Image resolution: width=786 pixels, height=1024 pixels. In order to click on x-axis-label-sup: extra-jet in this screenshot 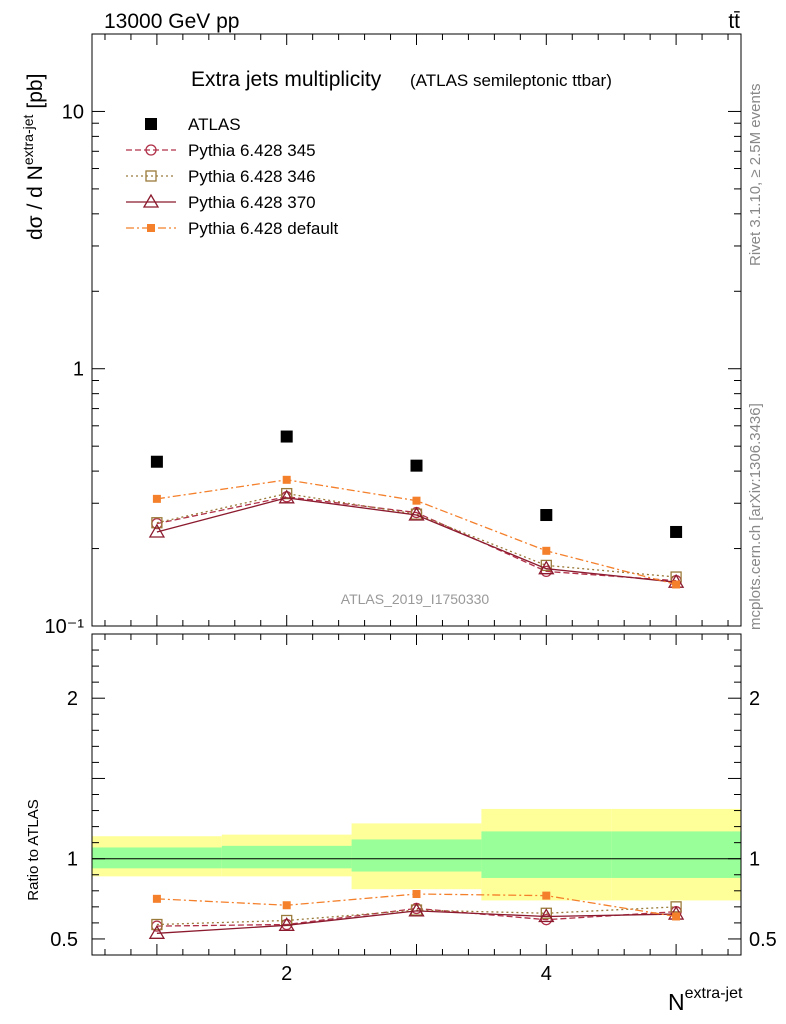, I will do `click(714, 993)`.